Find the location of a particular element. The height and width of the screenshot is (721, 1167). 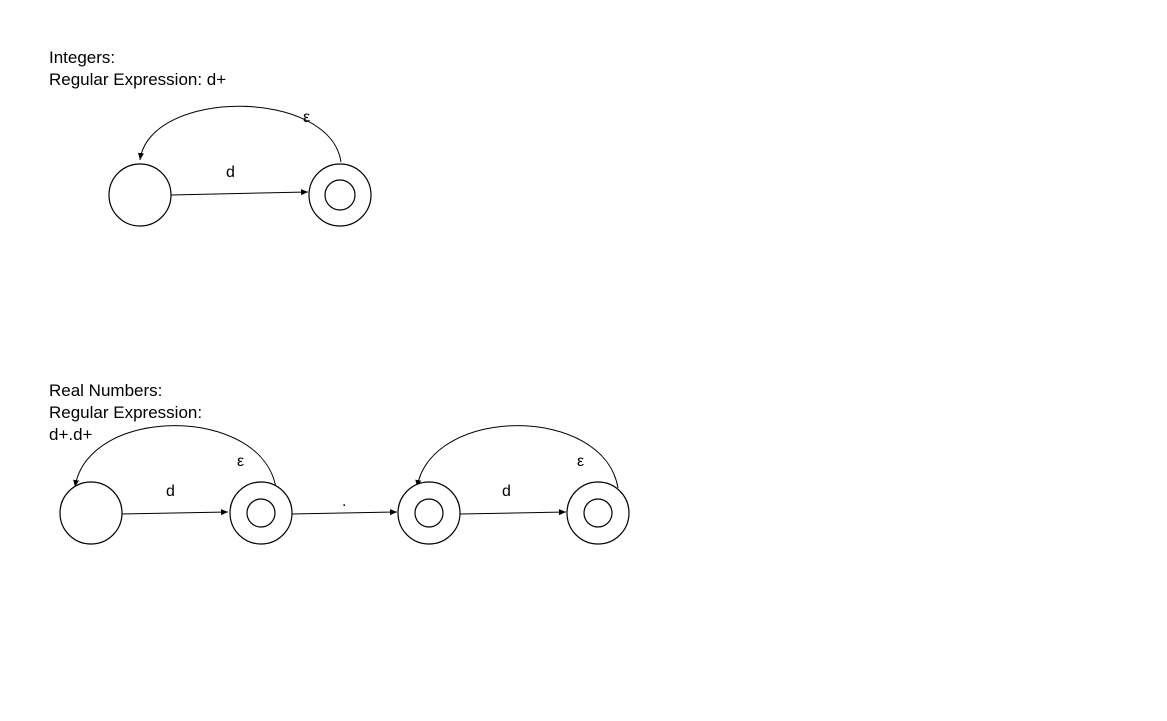

reals-automaton: d ε . d ε is located at coordinates (344, 485).